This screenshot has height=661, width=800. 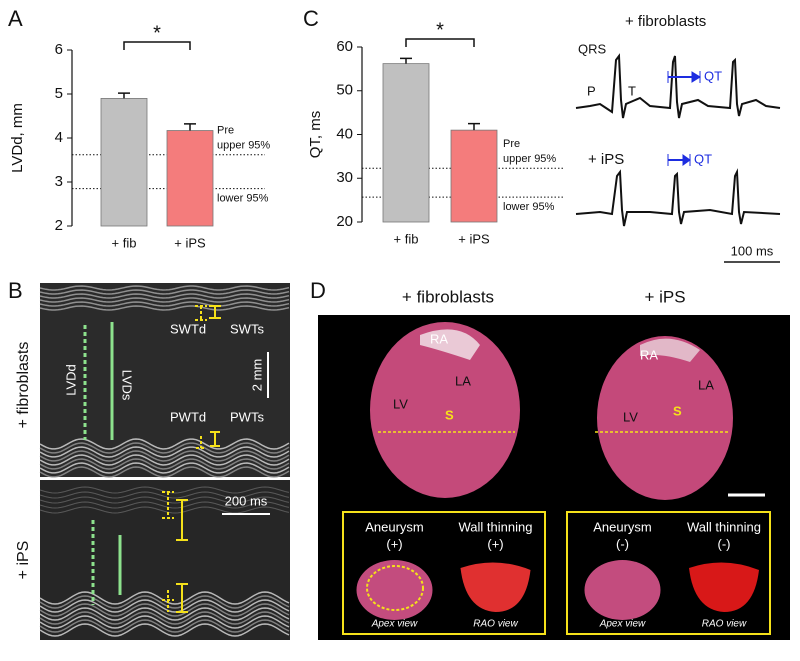 I want to click on panel-letter: C, so click(x=311, y=18).